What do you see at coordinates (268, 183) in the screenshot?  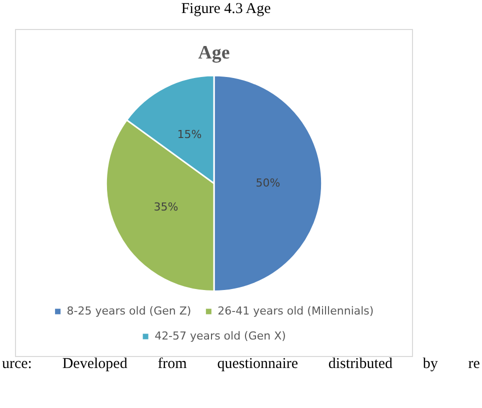 I see `data-label: 50%` at bounding box center [268, 183].